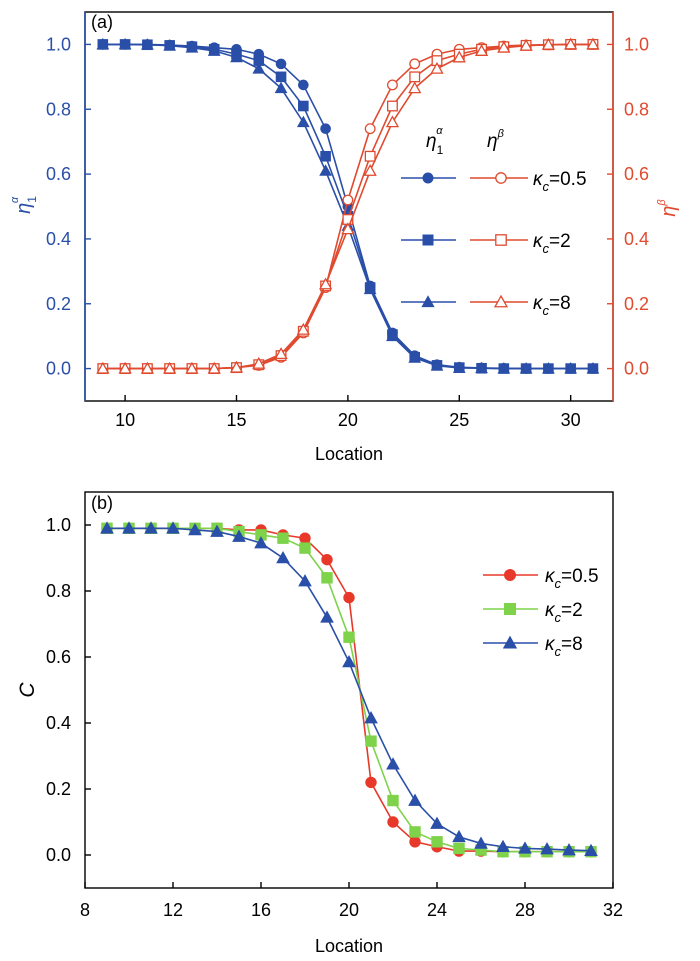 The image size is (700, 961). What do you see at coordinates (58, 591) in the screenshot?
I see `y-tick-label: 0.8` at bounding box center [58, 591].